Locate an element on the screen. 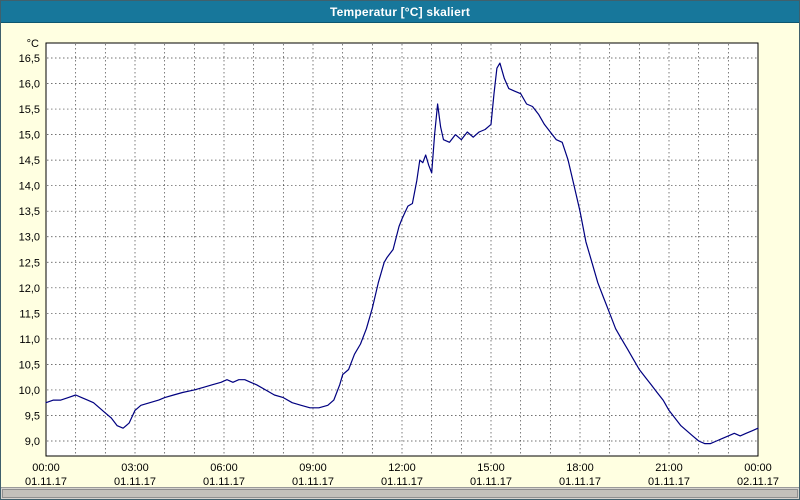  y-tick-label: 14,5 is located at coordinates (29, 161).